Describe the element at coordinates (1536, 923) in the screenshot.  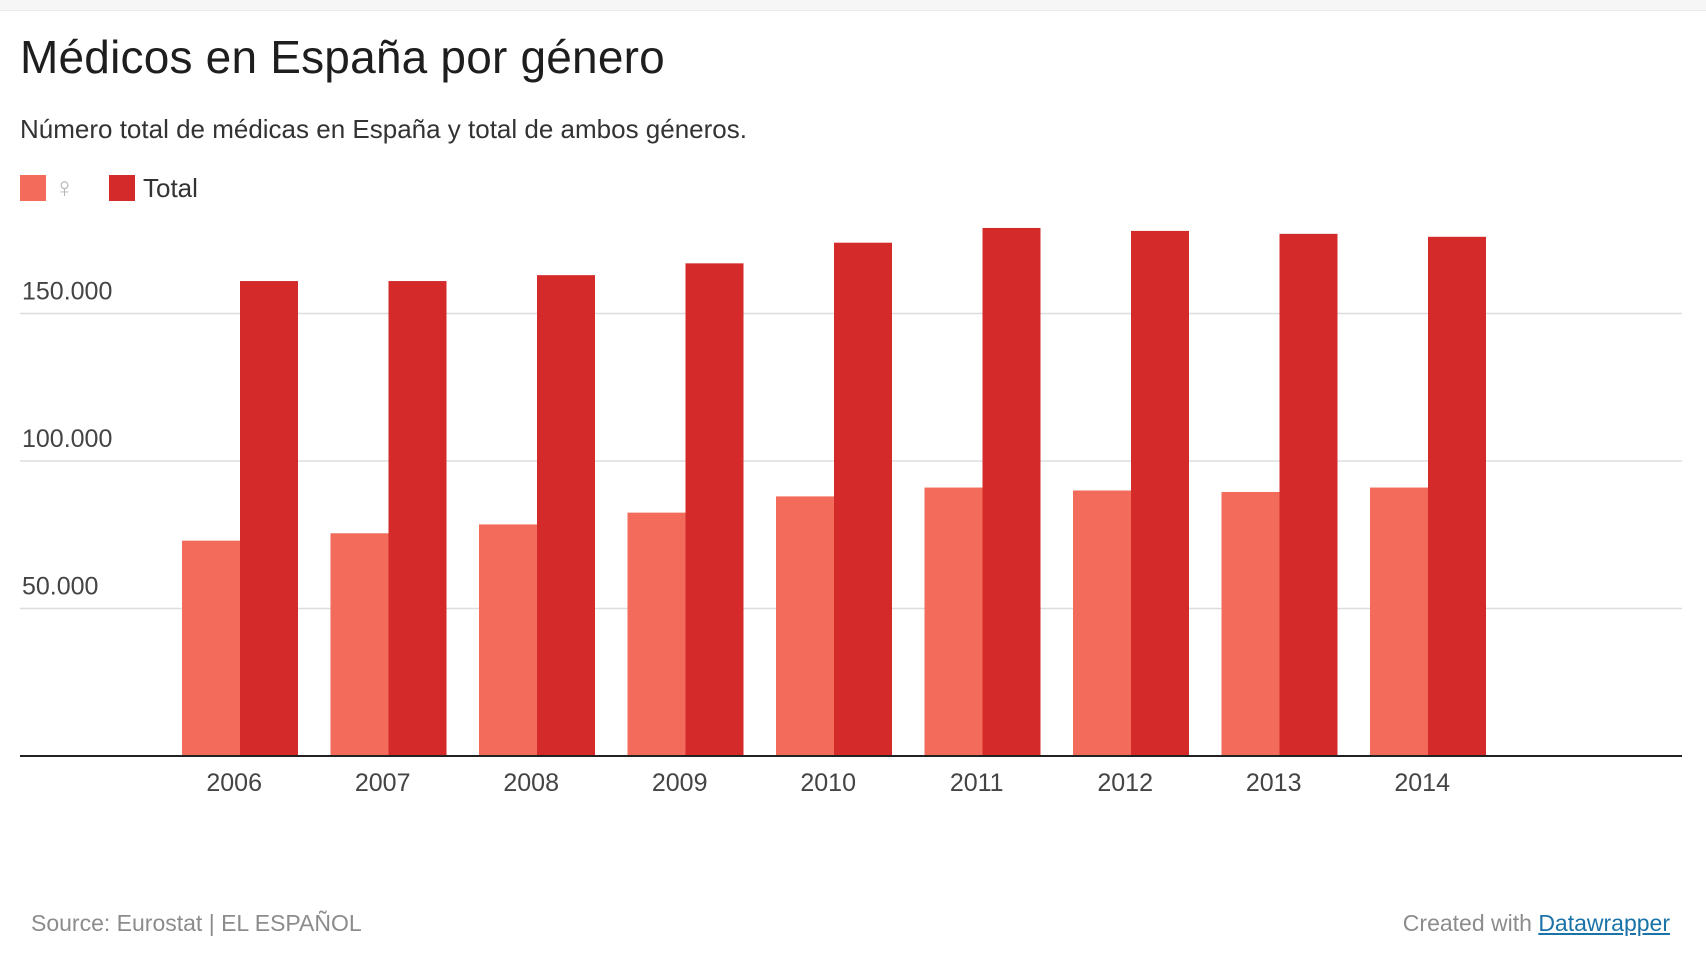
I see `footer-credit: Created with Datawrapper` at that location.